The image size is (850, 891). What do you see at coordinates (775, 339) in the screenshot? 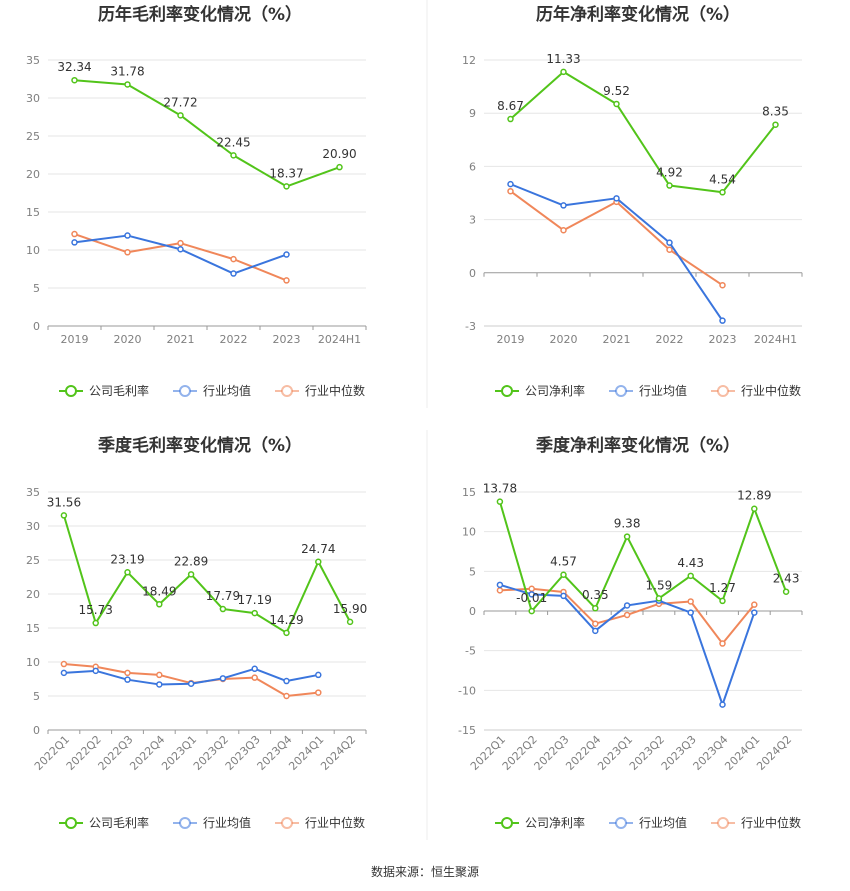
I see `x-tick-label: 2024H1` at bounding box center [775, 339].